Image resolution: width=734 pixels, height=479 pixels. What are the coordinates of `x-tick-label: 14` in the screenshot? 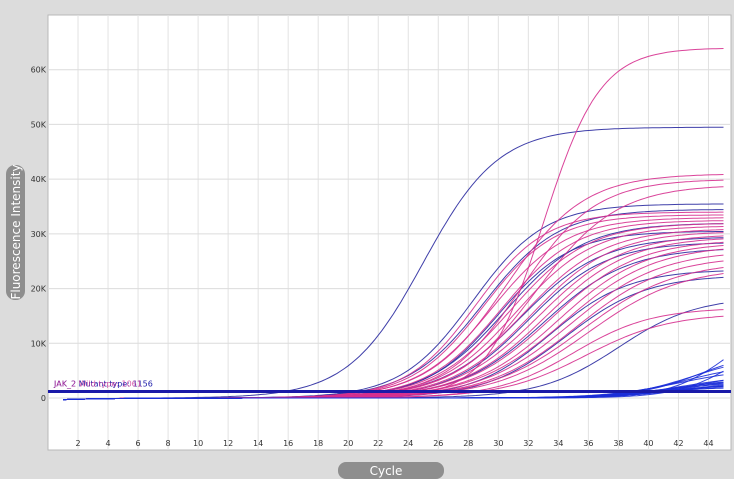 It's located at (258, 443).